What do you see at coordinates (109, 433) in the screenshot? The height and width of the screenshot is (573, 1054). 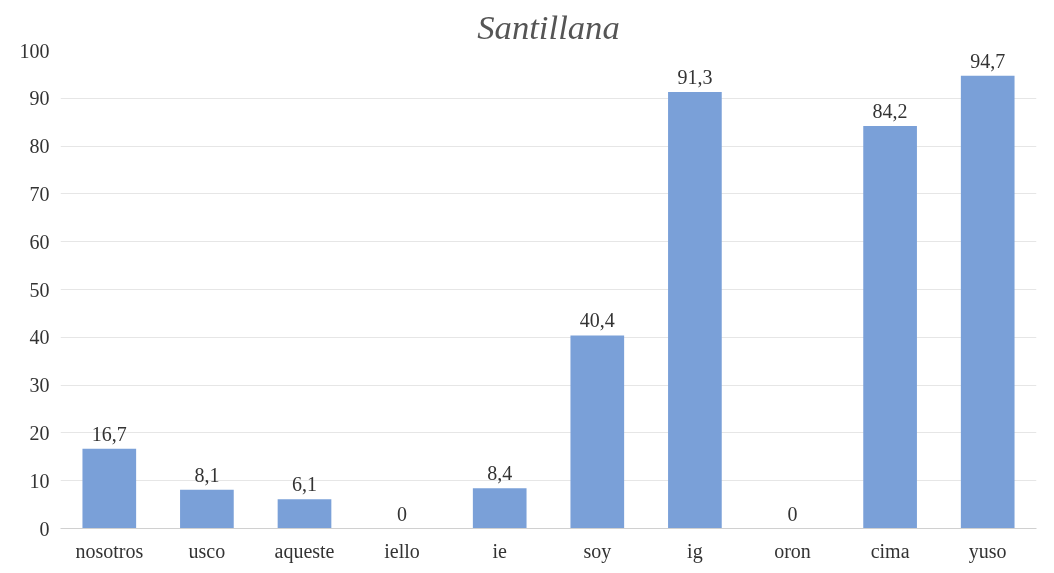 I see `data-label: 16,7` at bounding box center [109, 433].